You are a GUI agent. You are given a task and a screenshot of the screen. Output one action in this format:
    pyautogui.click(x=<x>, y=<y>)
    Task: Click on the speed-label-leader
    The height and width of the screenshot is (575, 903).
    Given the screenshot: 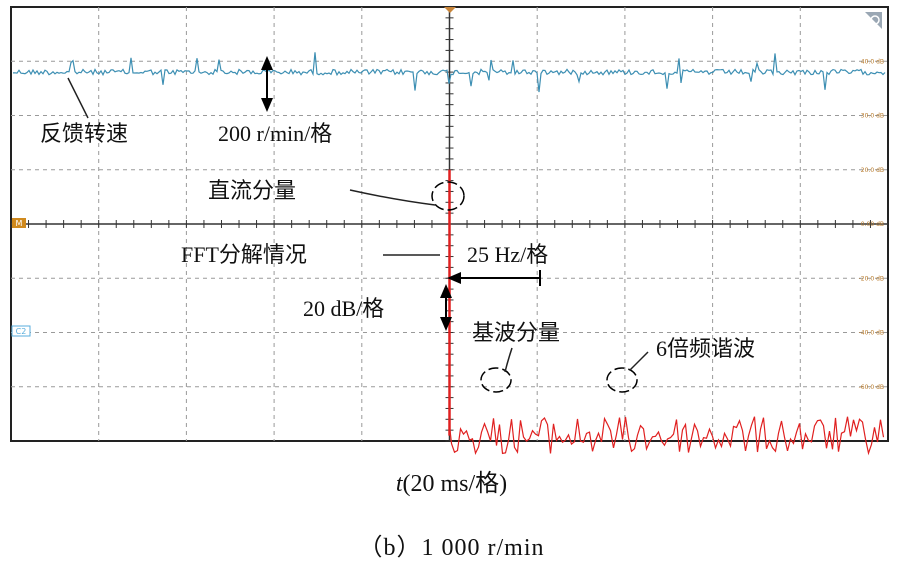 What is the action you would take?
    pyautogui.click(x=78, y=98)
    